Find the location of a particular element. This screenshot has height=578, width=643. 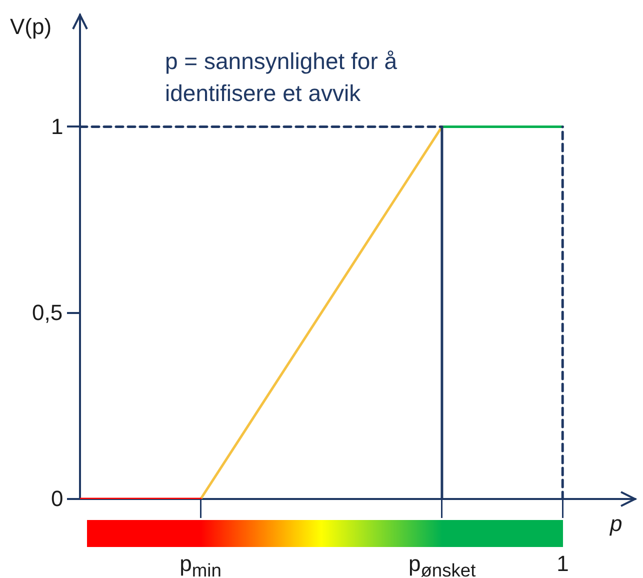

annotation: p = sannsynlighet for å identifisere et avvik is located at coordinates (281, 77).